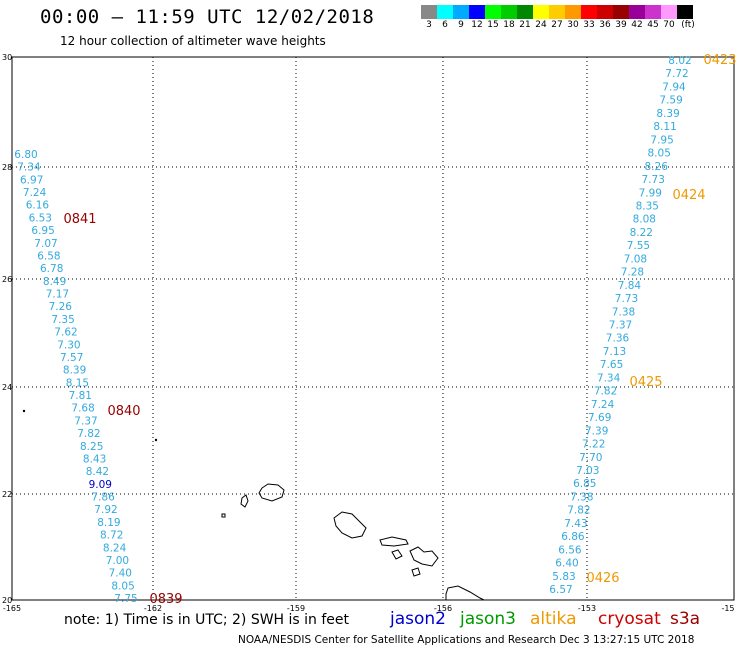  Describe the element at coordinates (207, 17) in the screenshot. I see `map-title: 00:00 – 11:59 UTC 12/02/2018` at that location.